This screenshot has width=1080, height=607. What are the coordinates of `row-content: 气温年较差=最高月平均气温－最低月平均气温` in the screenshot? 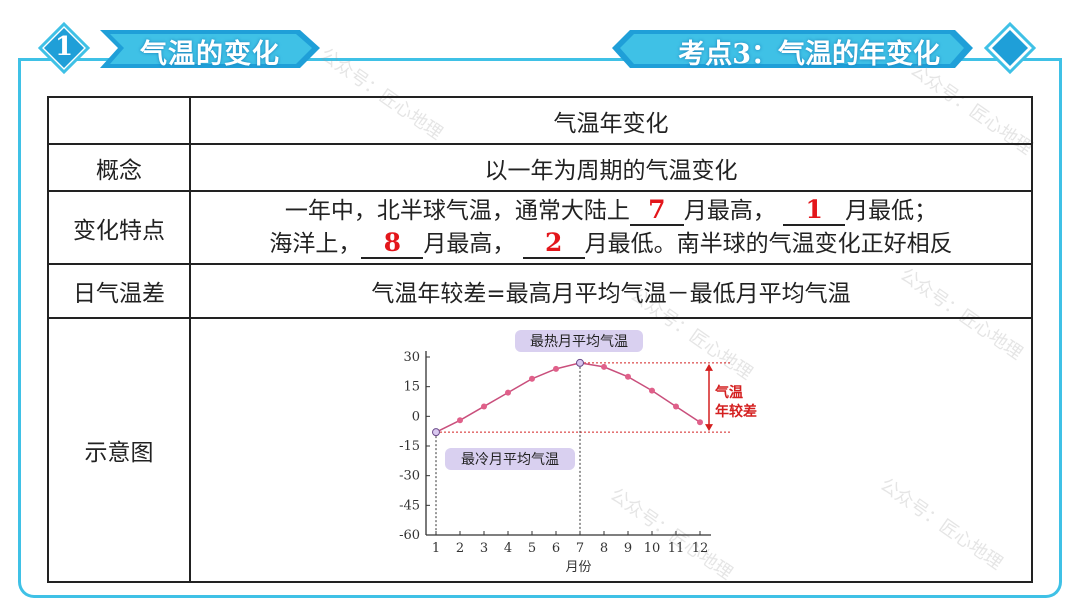 It's located at (611, 291).